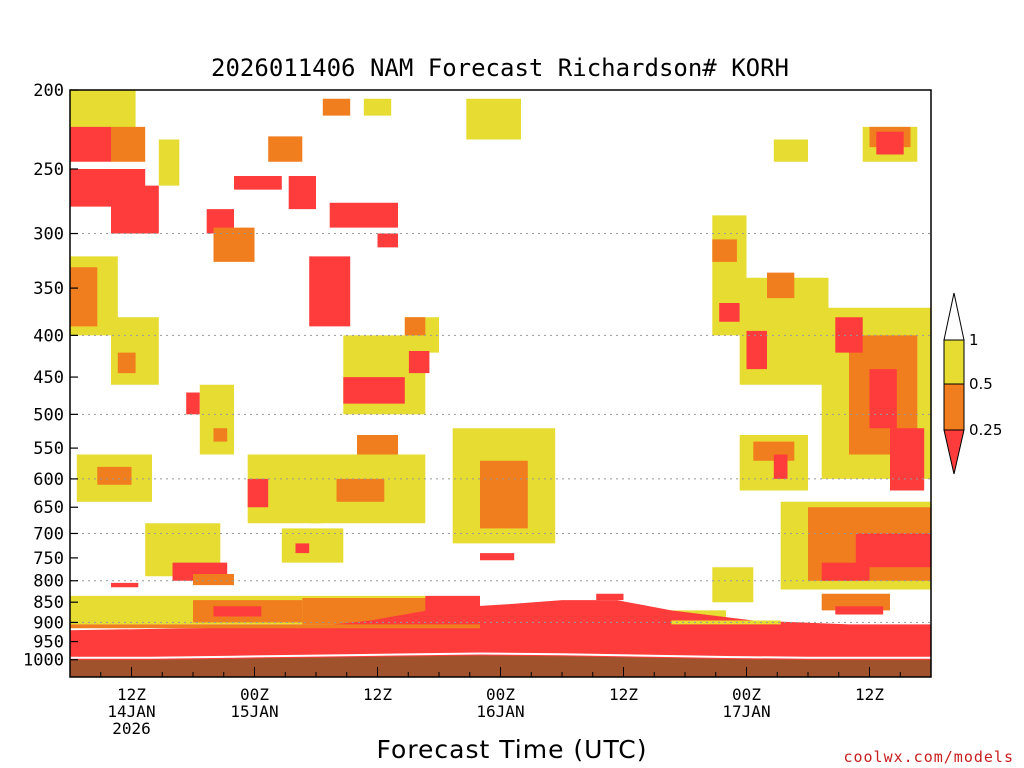  What do you see at coordinates (48, 480) in the screenshot?
I see `y-tick-label: 600` at bounding box center [48, 480].